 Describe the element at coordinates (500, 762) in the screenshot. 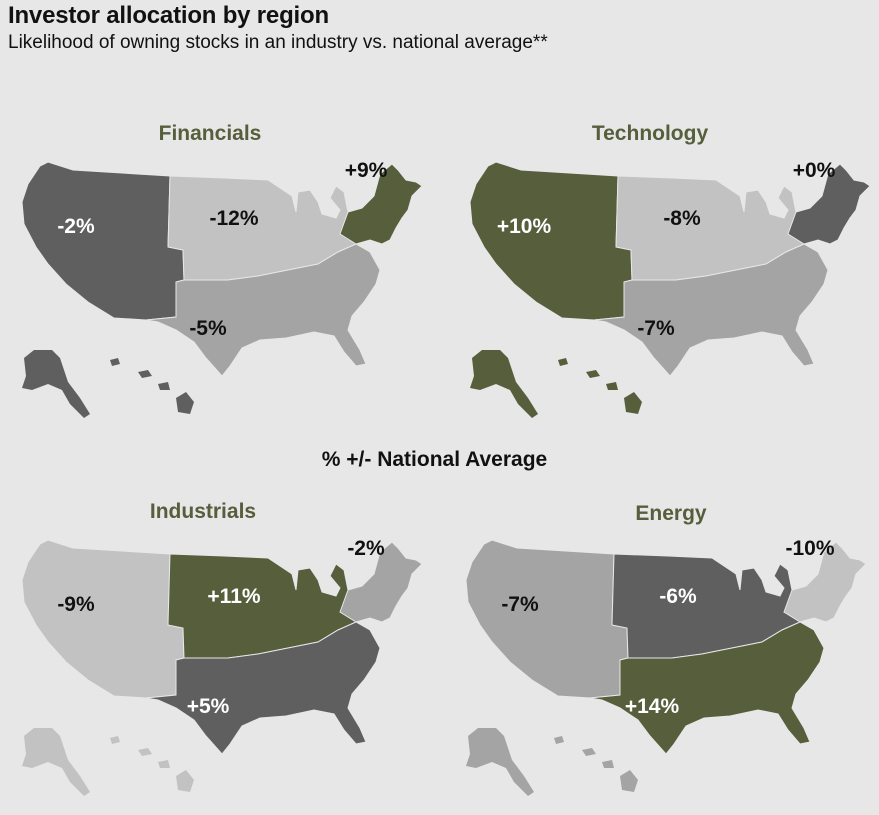

I see `energy-alaska-shape` at that location.